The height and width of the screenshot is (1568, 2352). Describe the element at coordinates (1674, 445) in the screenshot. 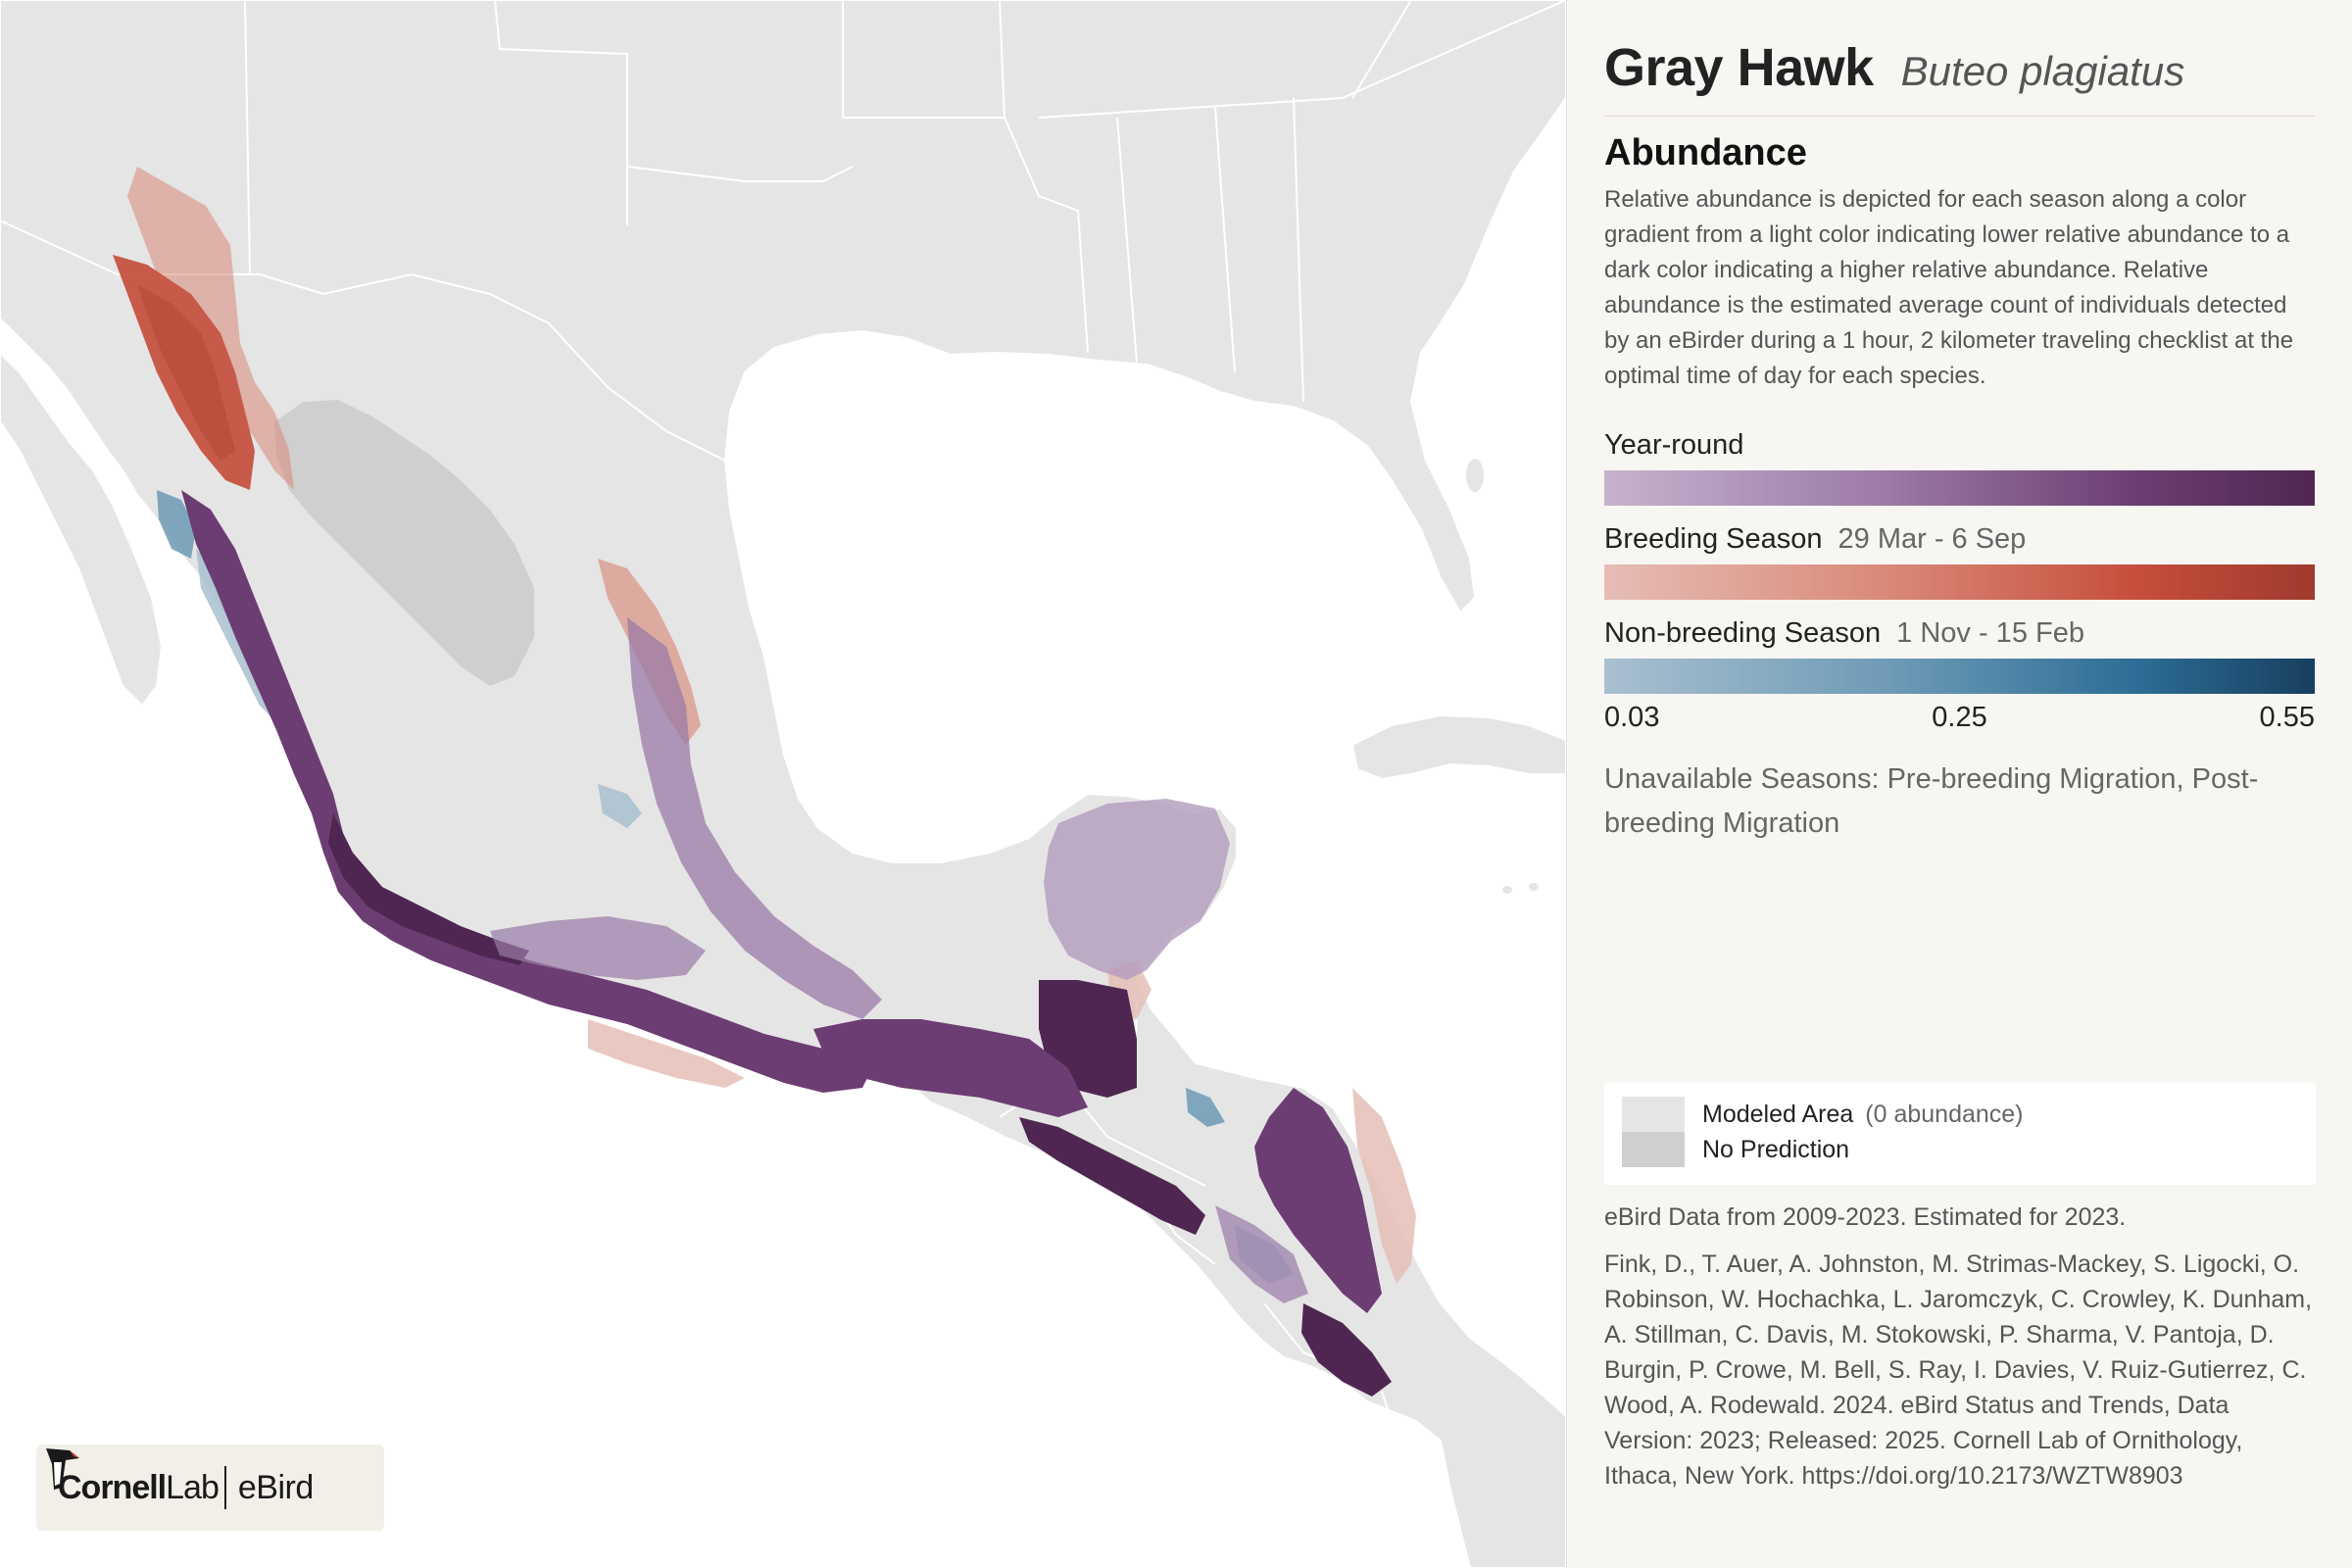

I see `year-round-label: Year-round` at that location.